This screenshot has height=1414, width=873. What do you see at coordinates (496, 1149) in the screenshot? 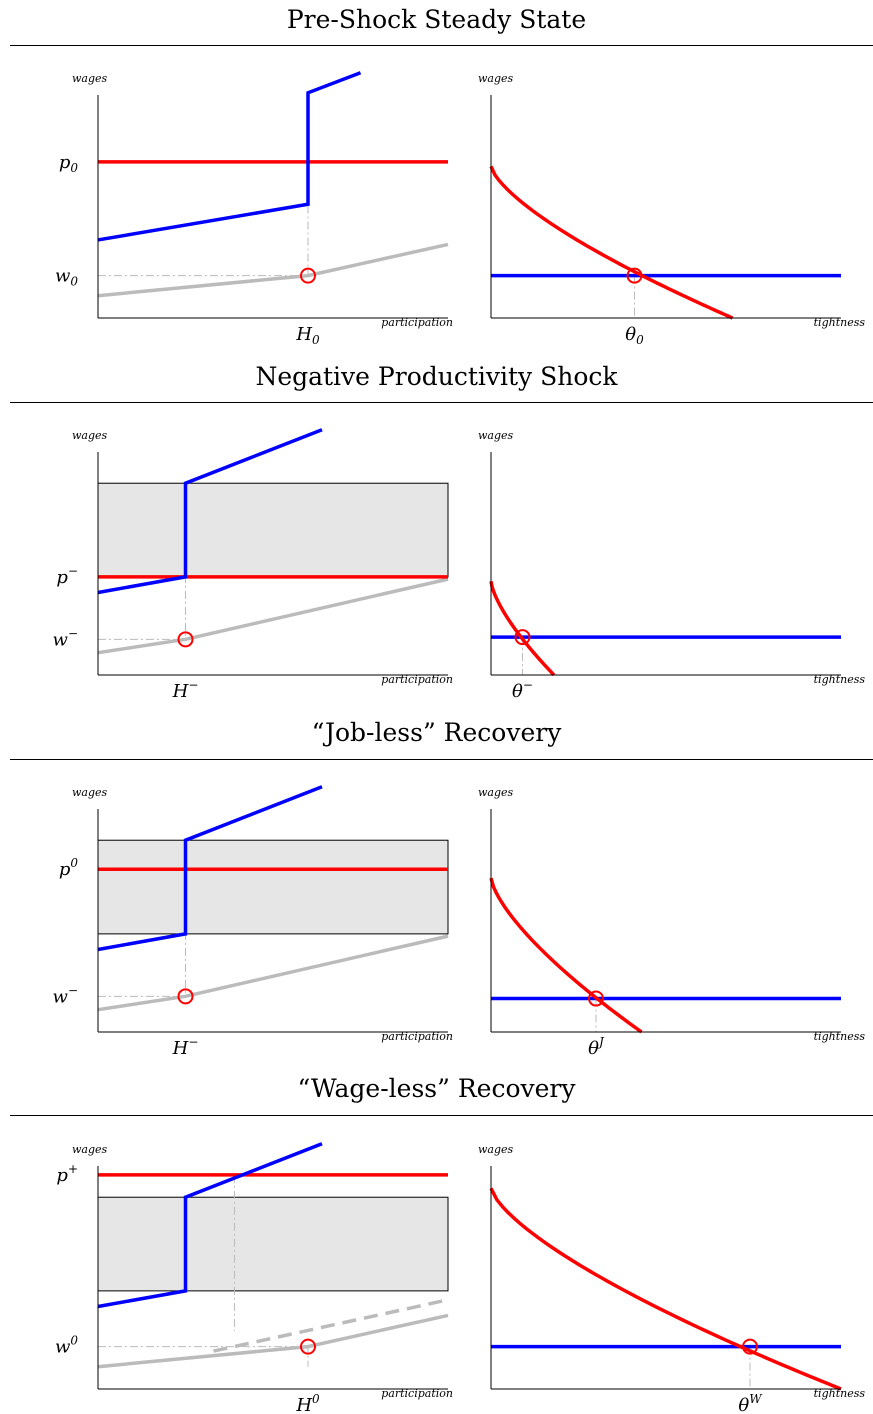
I see `y-axis-label-right-4: wages` at bounding box center [496, 1149].